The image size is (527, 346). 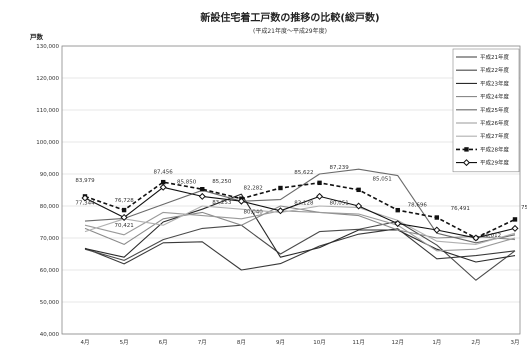 What do you see at coordinates (85, 204) in the screenshot?
I see `data-label: 77,344` at bounding box center [85, 204].